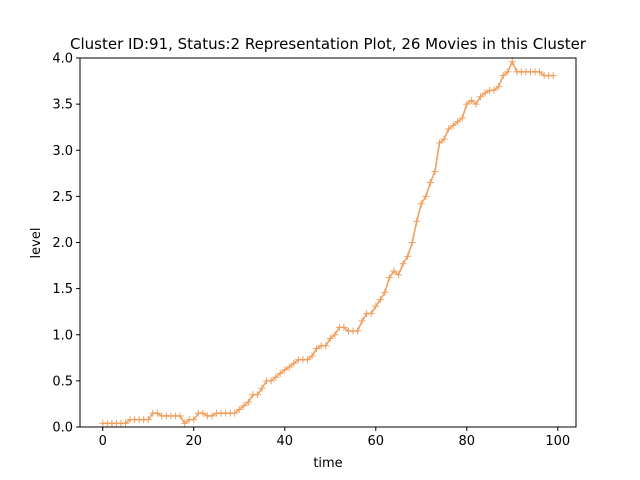  Describe the element at coordinates (62, 197) in the screenshot. I see `y-tick-label: 2.5` at that location.